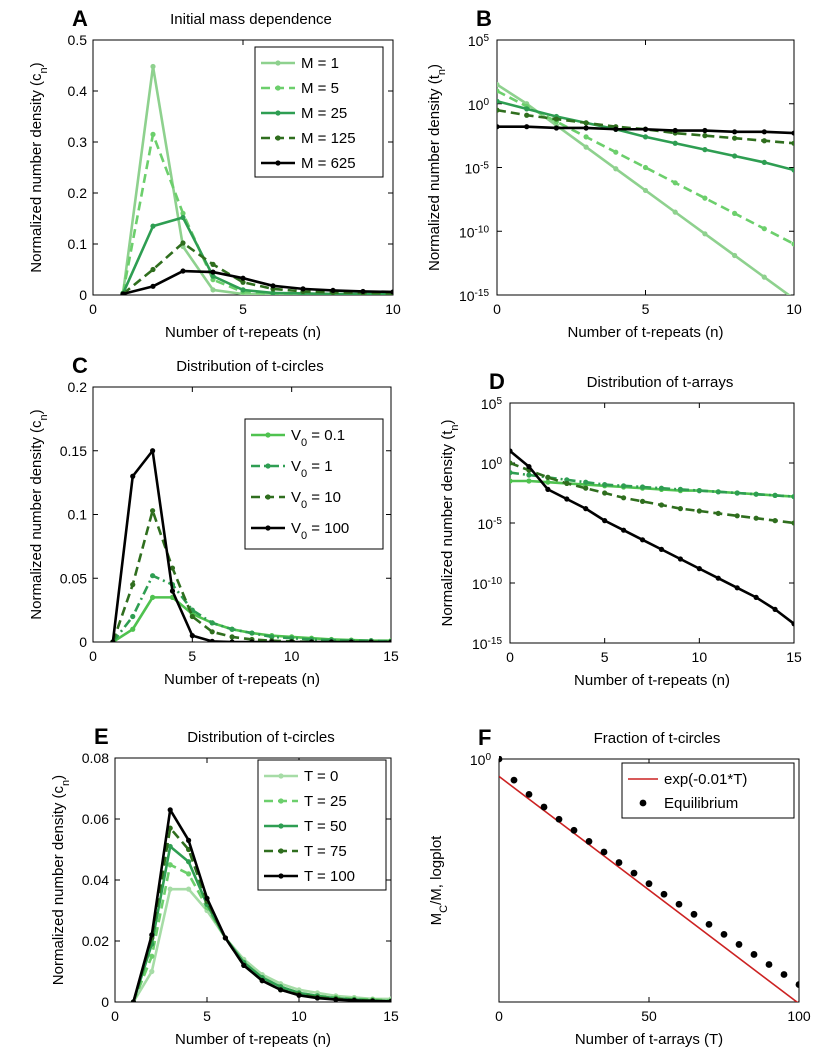 The height and width of the screenshot is (1056, 834). I want to click on panel-letter: C, so click(80, 365).